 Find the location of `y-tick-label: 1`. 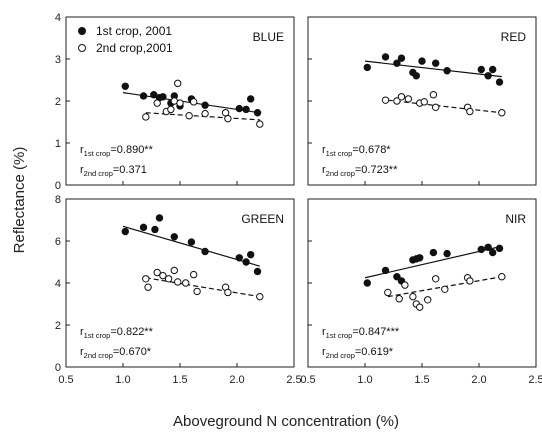

y-tick-label: 1 is located at coordinates (58, 144).